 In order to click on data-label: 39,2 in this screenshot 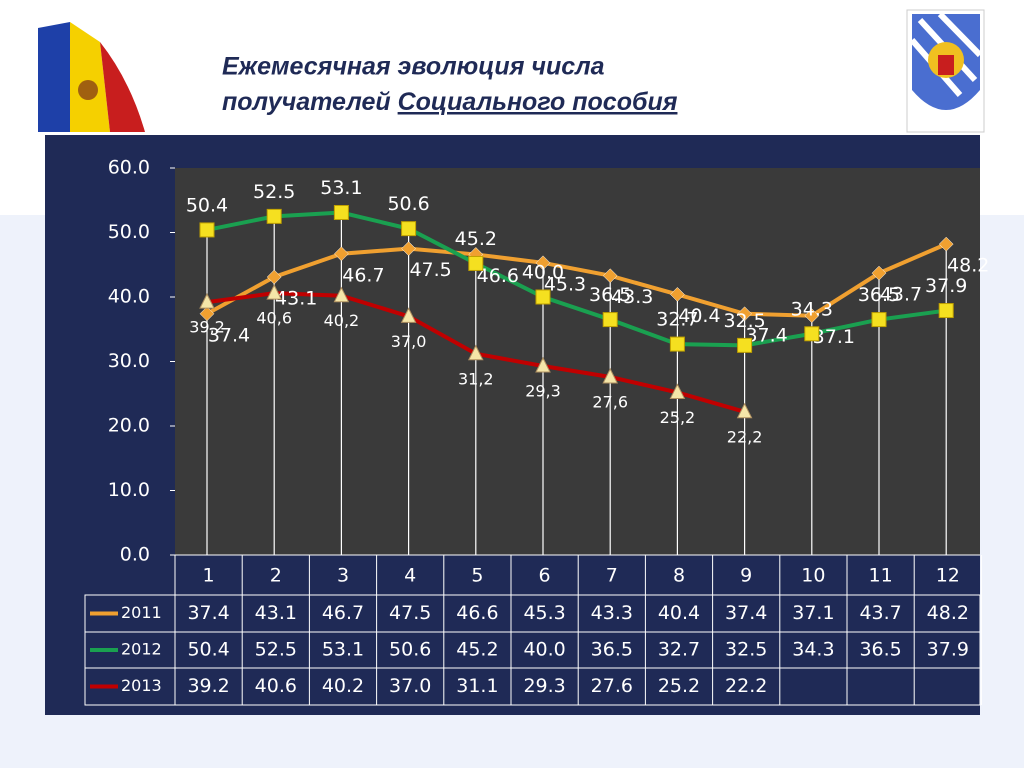, I will do `click(207, 327)`.